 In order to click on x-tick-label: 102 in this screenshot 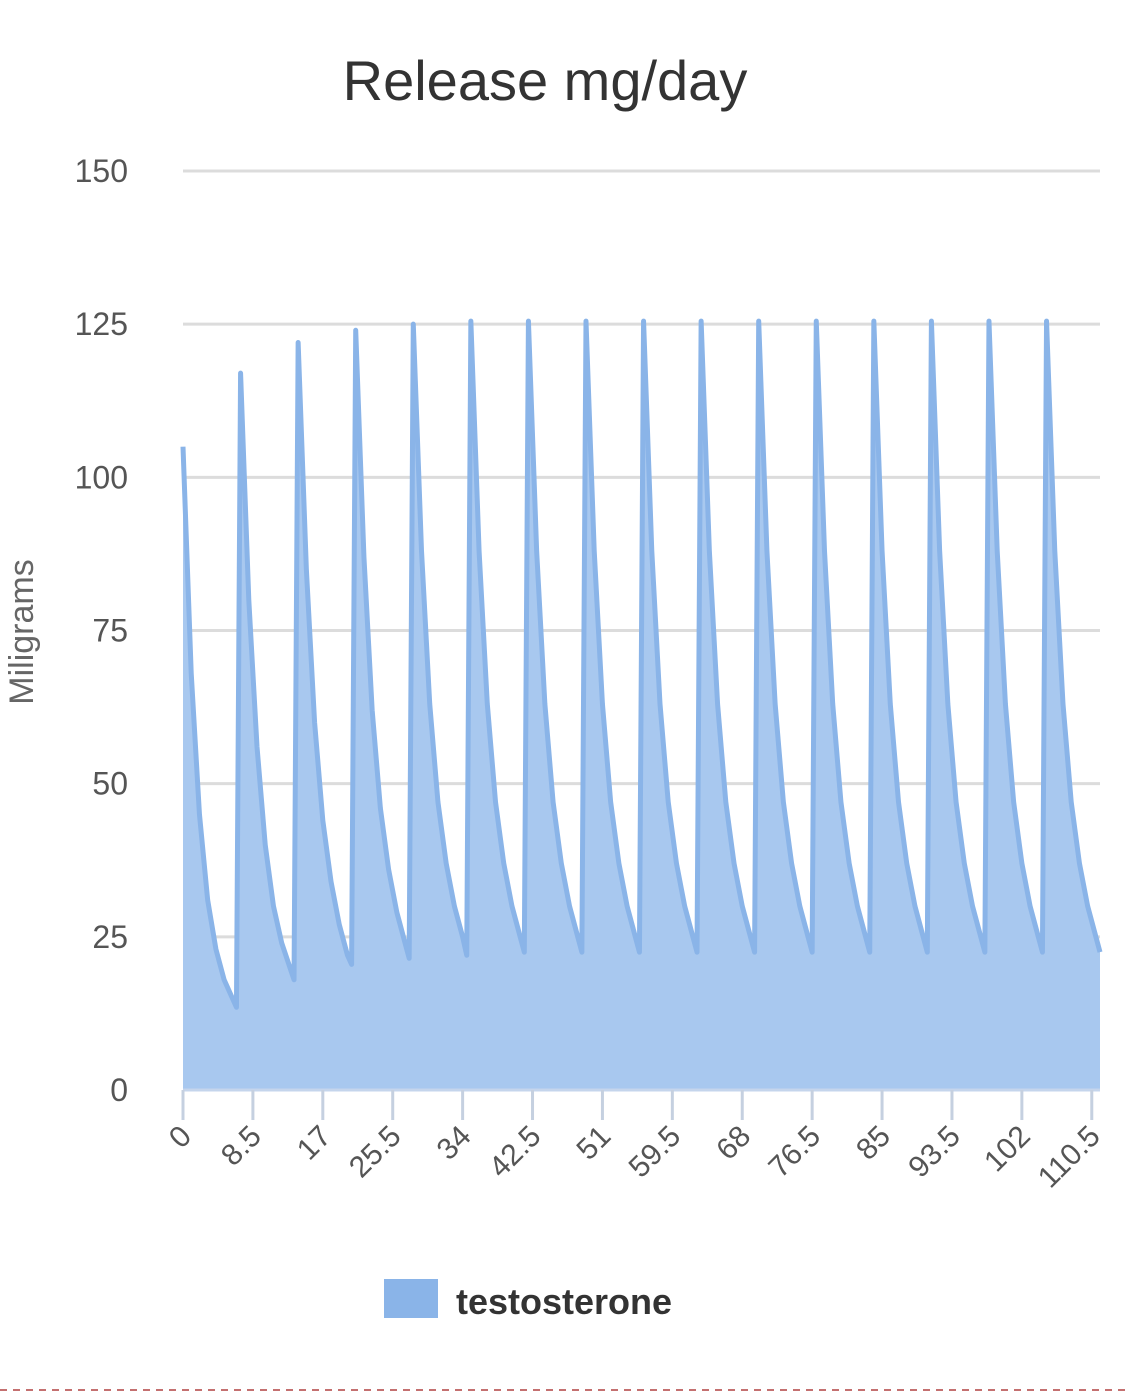, I will do `click(1007, 1149)`.